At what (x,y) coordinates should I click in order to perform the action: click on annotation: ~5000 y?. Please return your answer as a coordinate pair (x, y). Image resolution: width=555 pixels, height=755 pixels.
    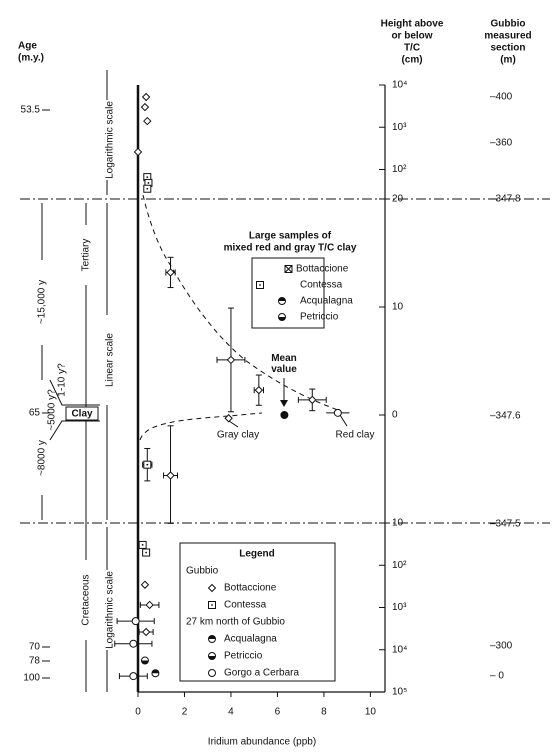
    Looking at the image, I should click on (52, 410).